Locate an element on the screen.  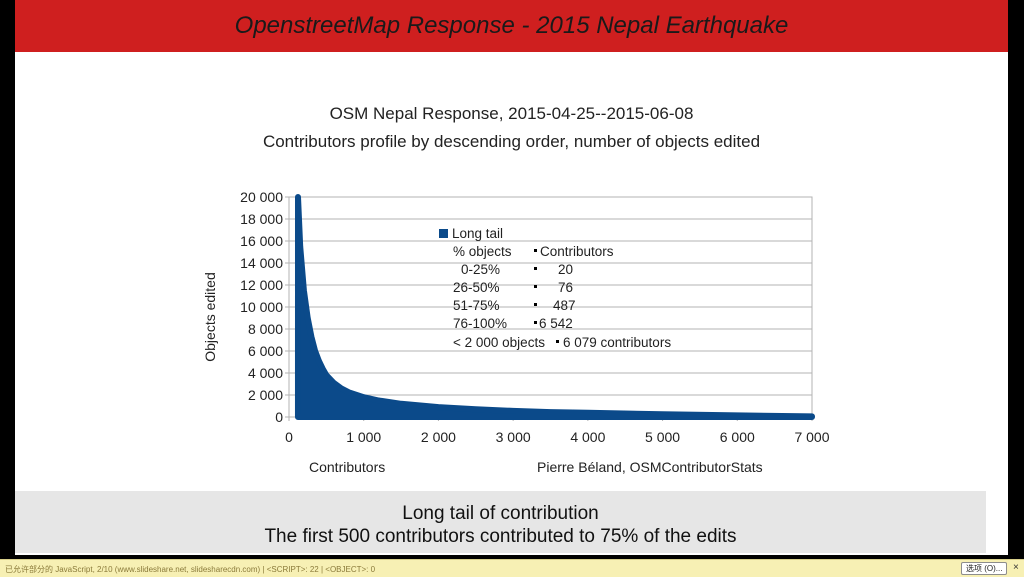
x-tick-label: 2 000 is located at coordinates (438, 437).